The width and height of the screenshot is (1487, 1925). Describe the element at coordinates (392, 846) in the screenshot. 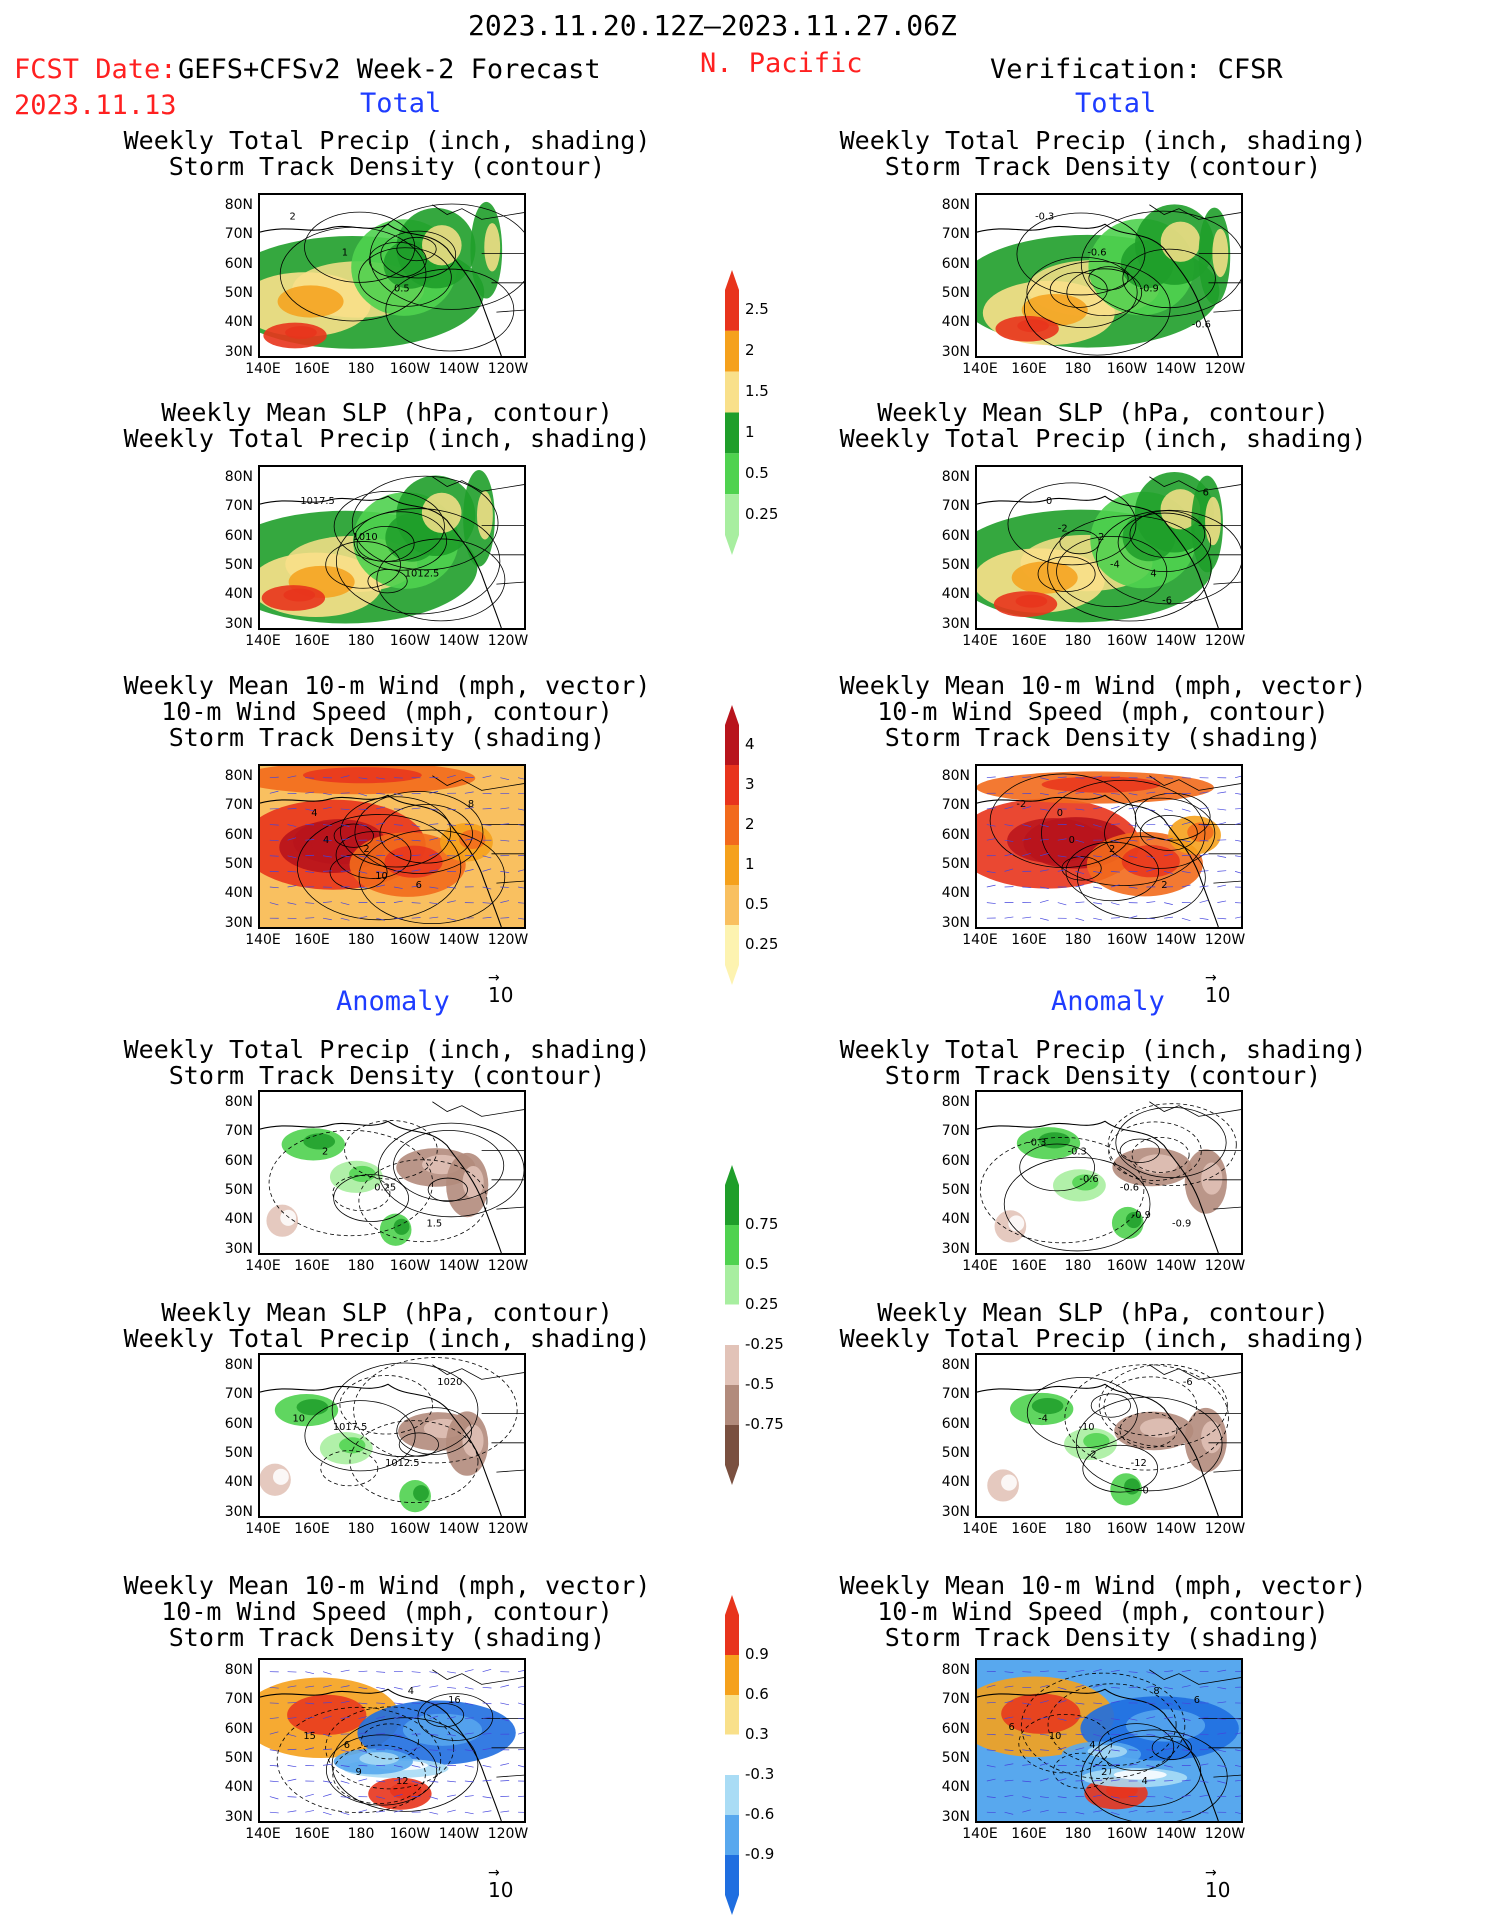

I see `forecast-total-wind-storm-map: 4 2 6 8 4 10` at that location.